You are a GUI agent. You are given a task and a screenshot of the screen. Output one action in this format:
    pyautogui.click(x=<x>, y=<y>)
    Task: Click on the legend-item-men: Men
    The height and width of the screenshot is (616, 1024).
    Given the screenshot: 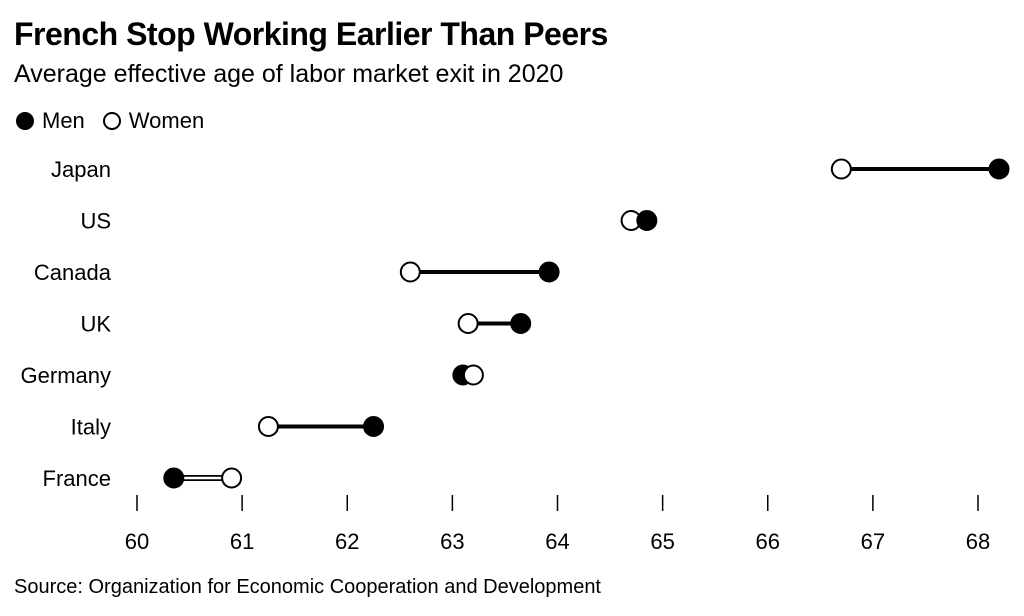 What is the action you would take?
    pyautogui.click(x=50, y=121)
    